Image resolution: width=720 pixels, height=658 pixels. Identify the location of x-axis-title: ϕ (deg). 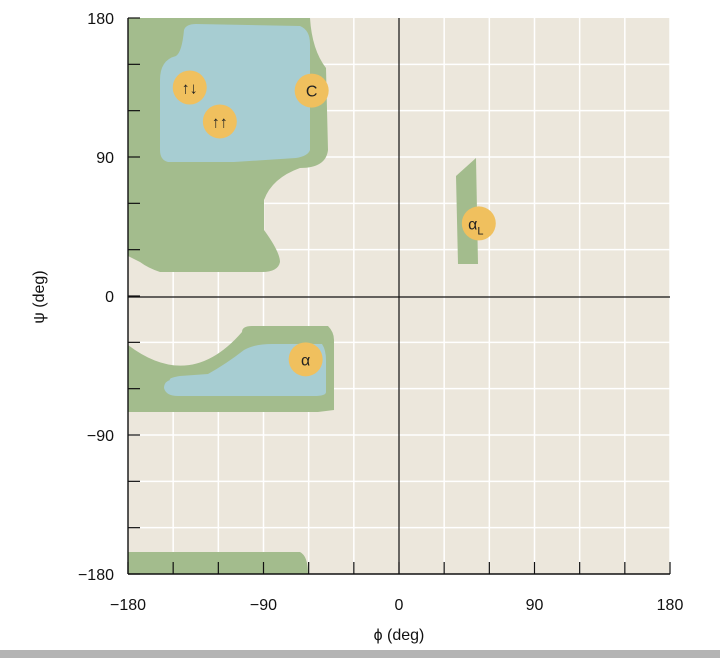
(399, 635).